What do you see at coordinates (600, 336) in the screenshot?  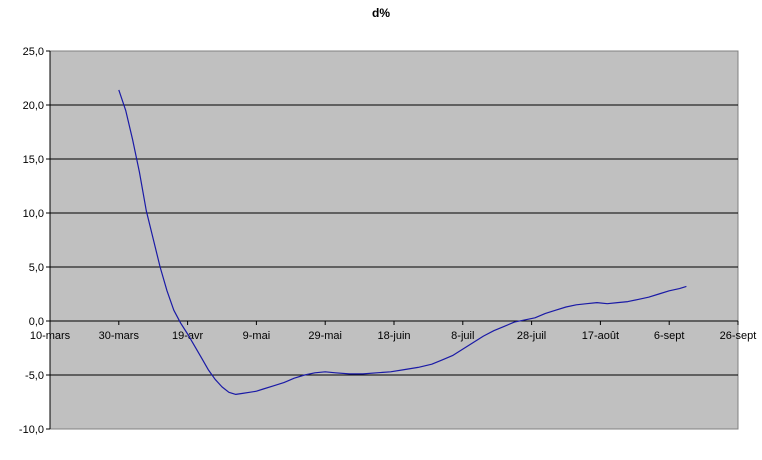 I see `x-tick-label: 17-août` at bounding box center [600, 336].